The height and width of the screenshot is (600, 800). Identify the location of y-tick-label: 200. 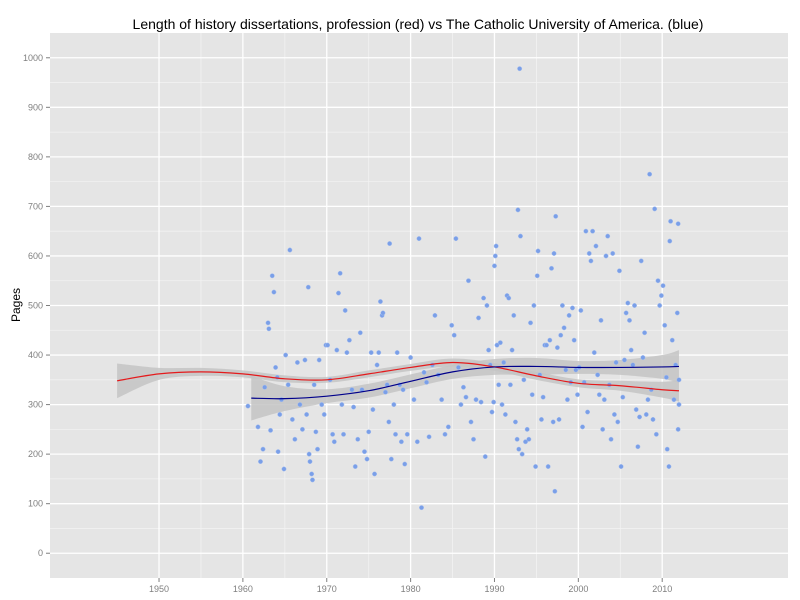
(35, 454).